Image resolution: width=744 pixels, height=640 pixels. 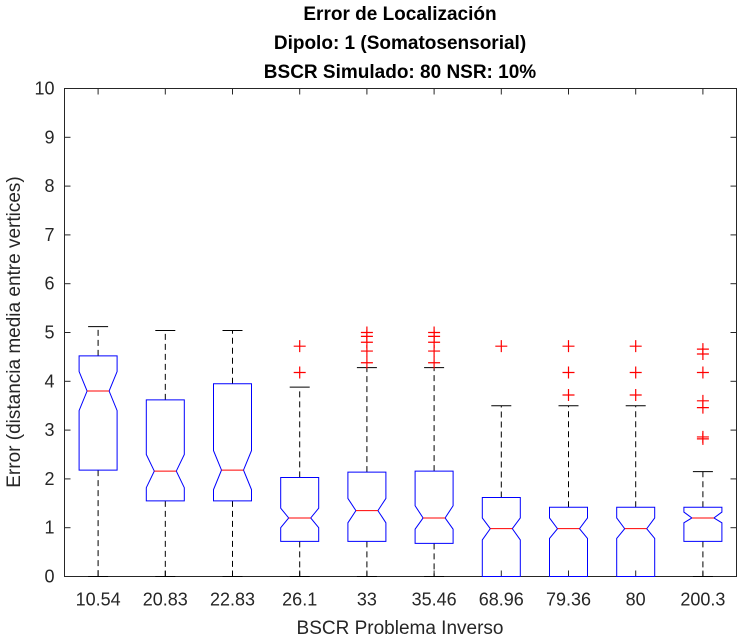 What do you see at coordinates (49, 577) in the screenshot?
I see `y-tick-label: 0` at bounding box center [49, 577].